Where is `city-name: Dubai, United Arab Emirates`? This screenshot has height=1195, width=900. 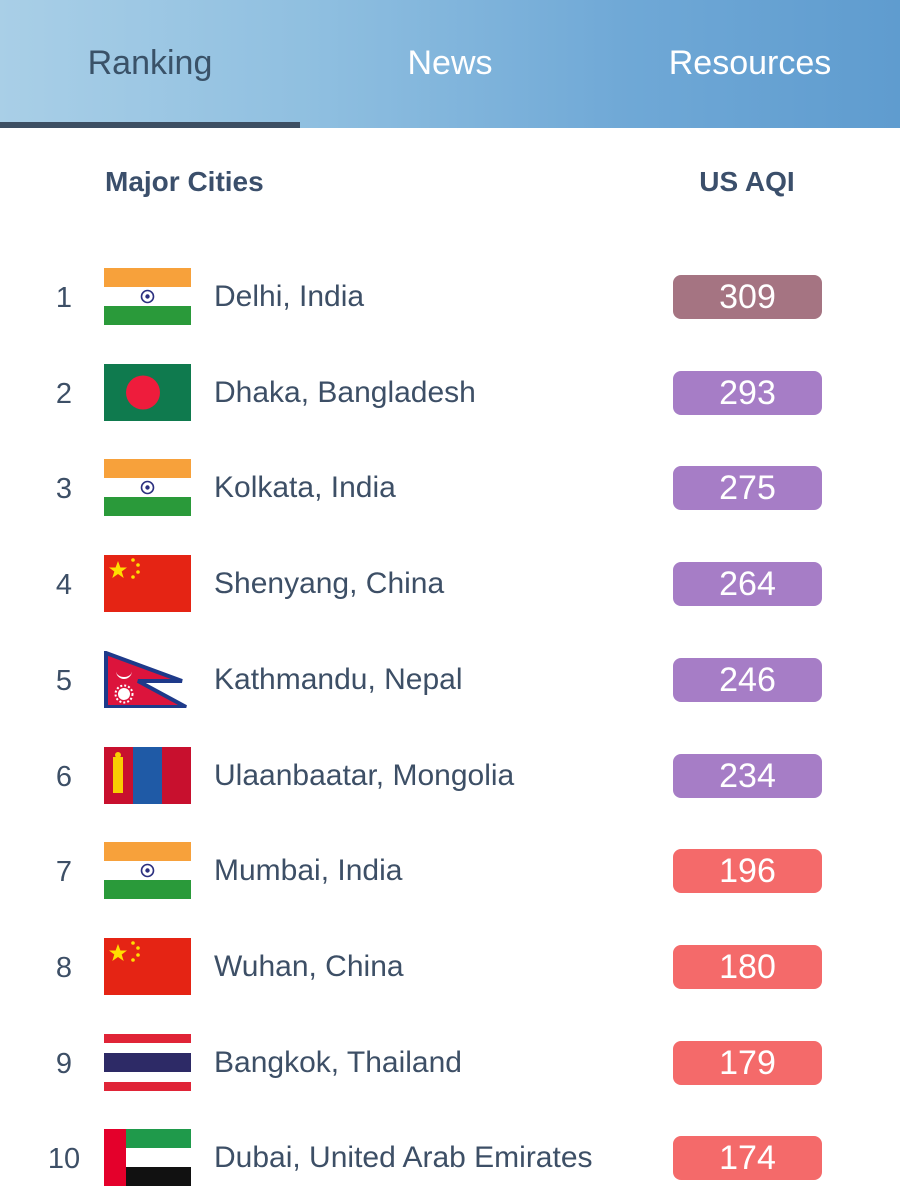 city-name: Dubai, United Arab Emirates is located at coordinates (403, 1158).